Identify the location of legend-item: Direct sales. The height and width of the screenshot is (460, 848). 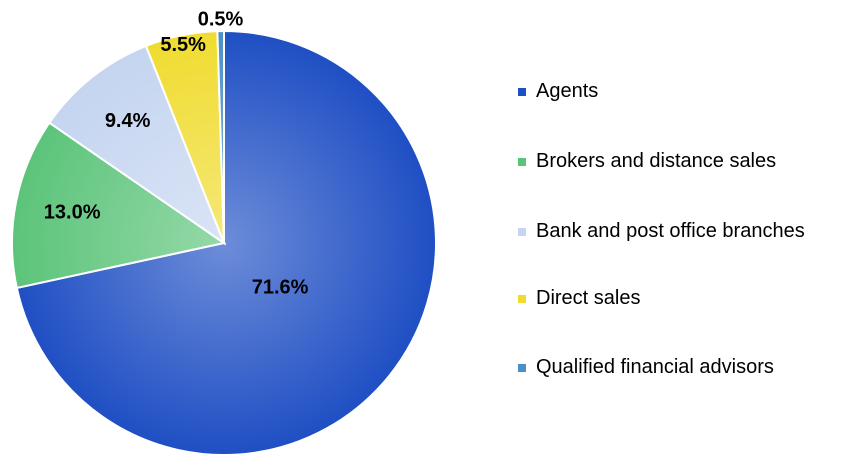
(680, 298).